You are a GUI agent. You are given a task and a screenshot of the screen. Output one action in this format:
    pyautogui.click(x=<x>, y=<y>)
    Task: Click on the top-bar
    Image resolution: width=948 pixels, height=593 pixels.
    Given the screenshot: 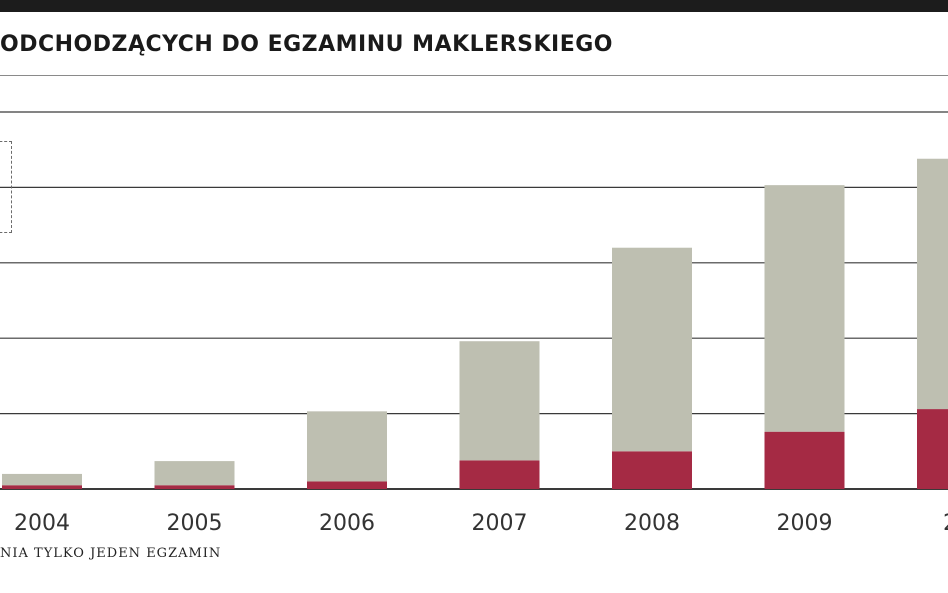 What is the action you would take?
    pyautogui.click(x=474, y=6)
    